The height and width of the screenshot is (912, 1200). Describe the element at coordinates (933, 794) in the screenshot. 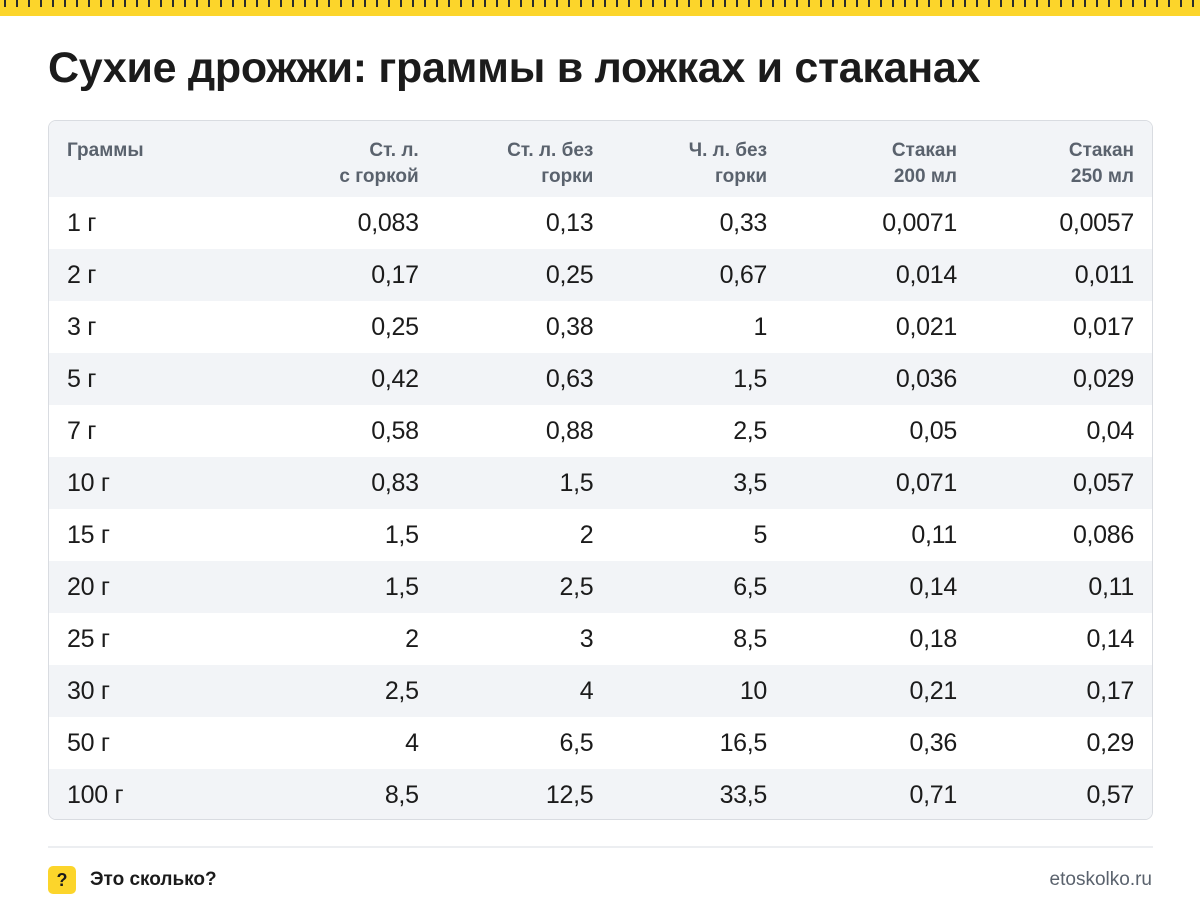

I see `value-cell: 0,71` at that location.